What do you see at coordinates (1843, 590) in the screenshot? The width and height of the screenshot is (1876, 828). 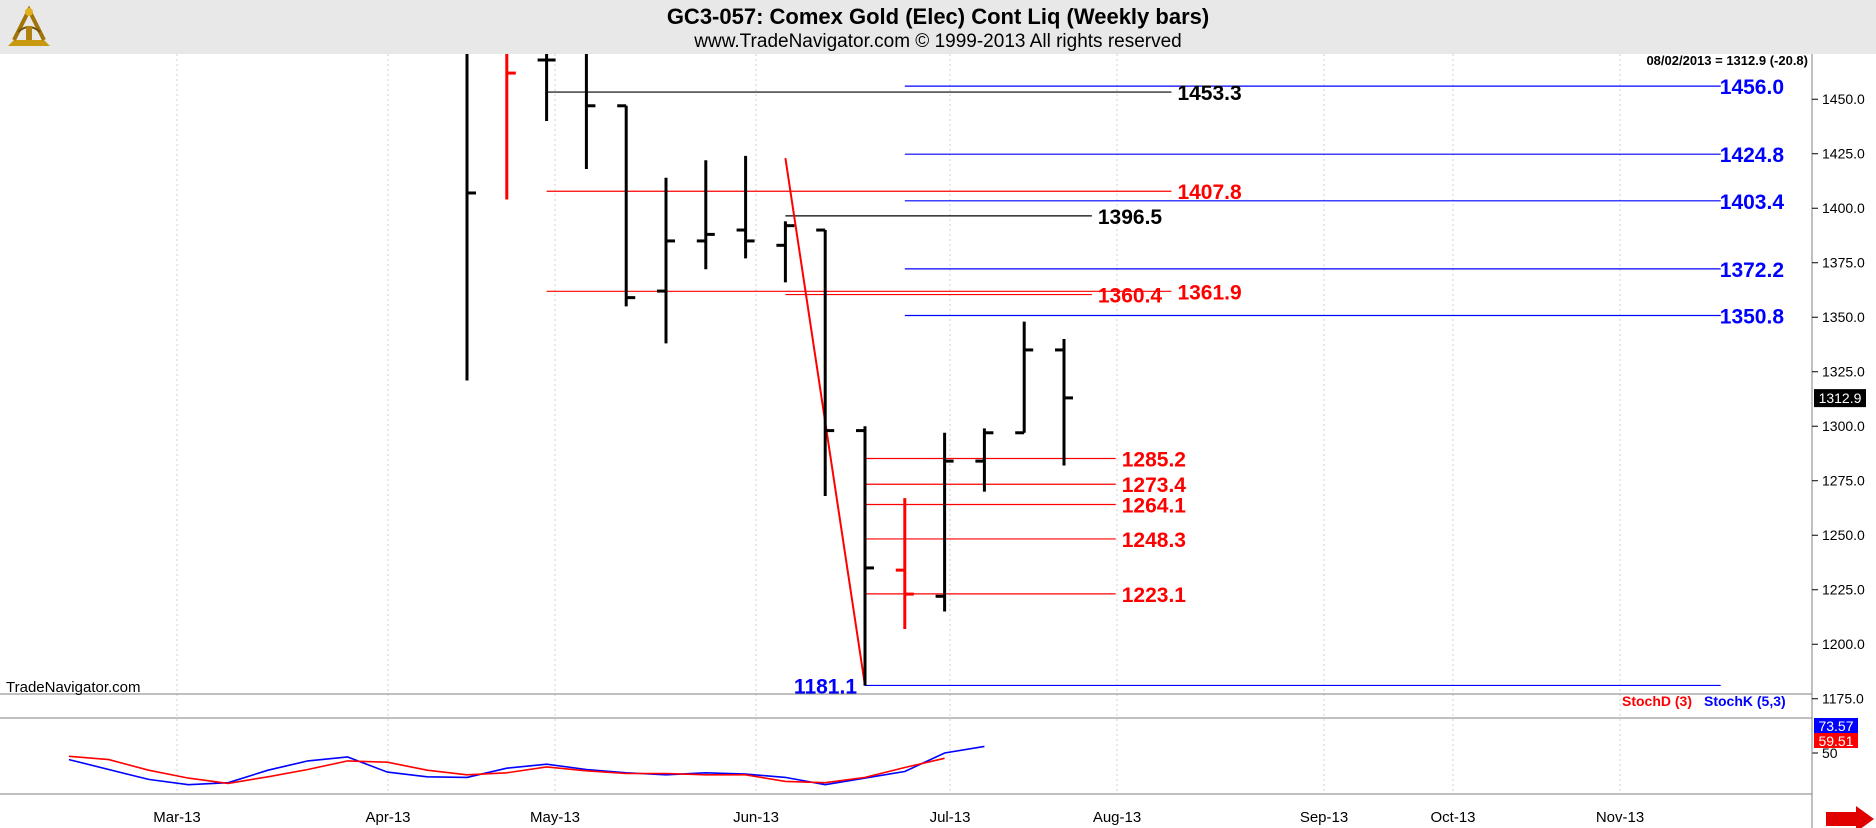 I see `y-tick-label: 1225.0` at bounding box center [1843, 590].